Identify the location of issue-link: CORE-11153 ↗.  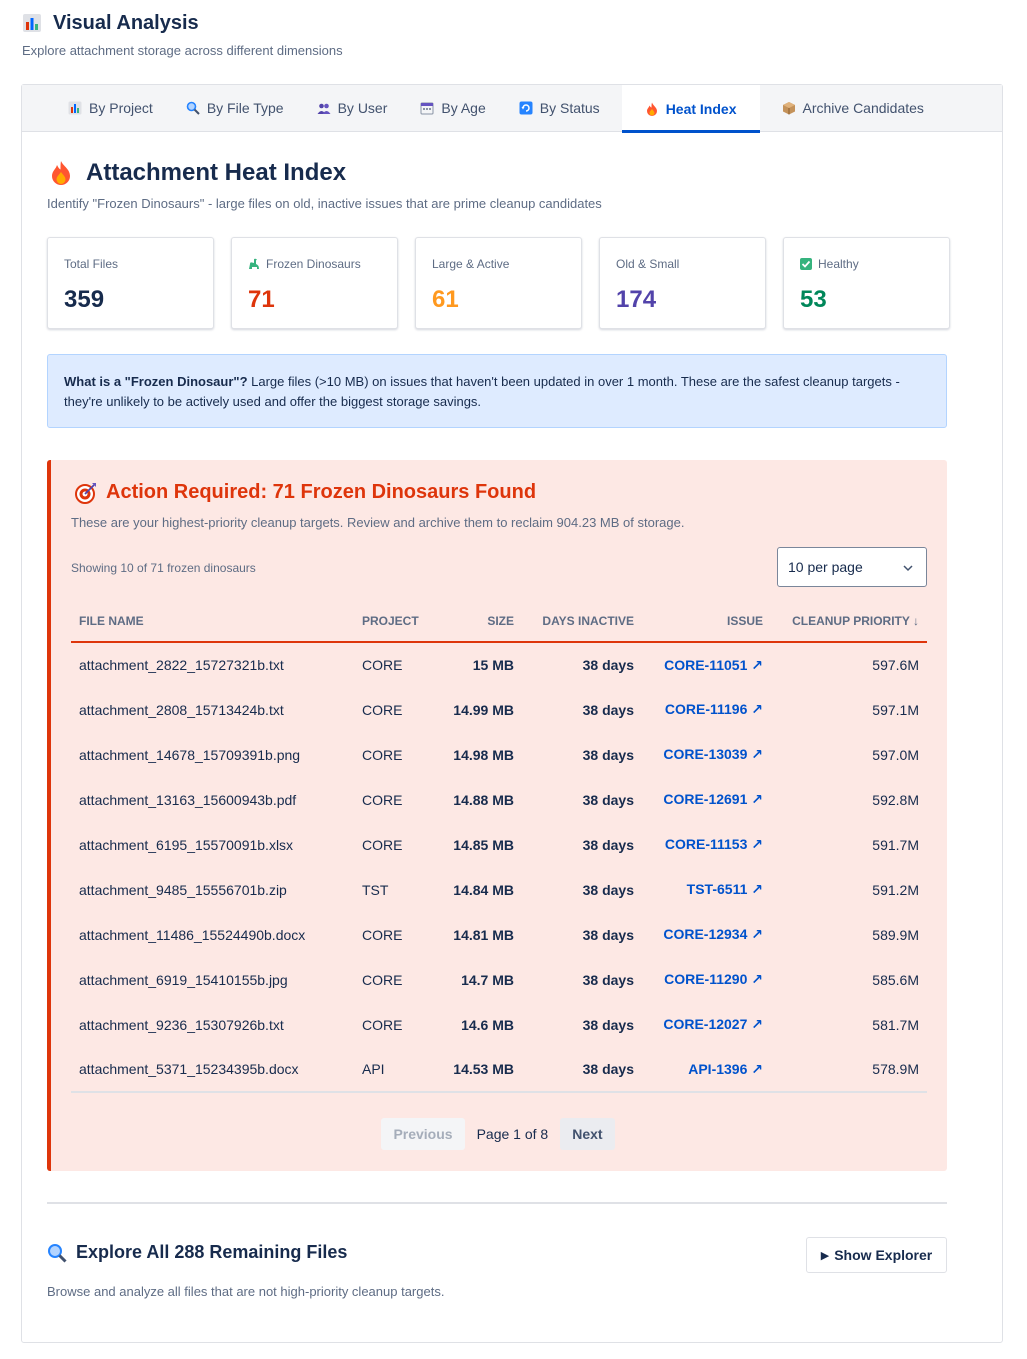
(713, 844).